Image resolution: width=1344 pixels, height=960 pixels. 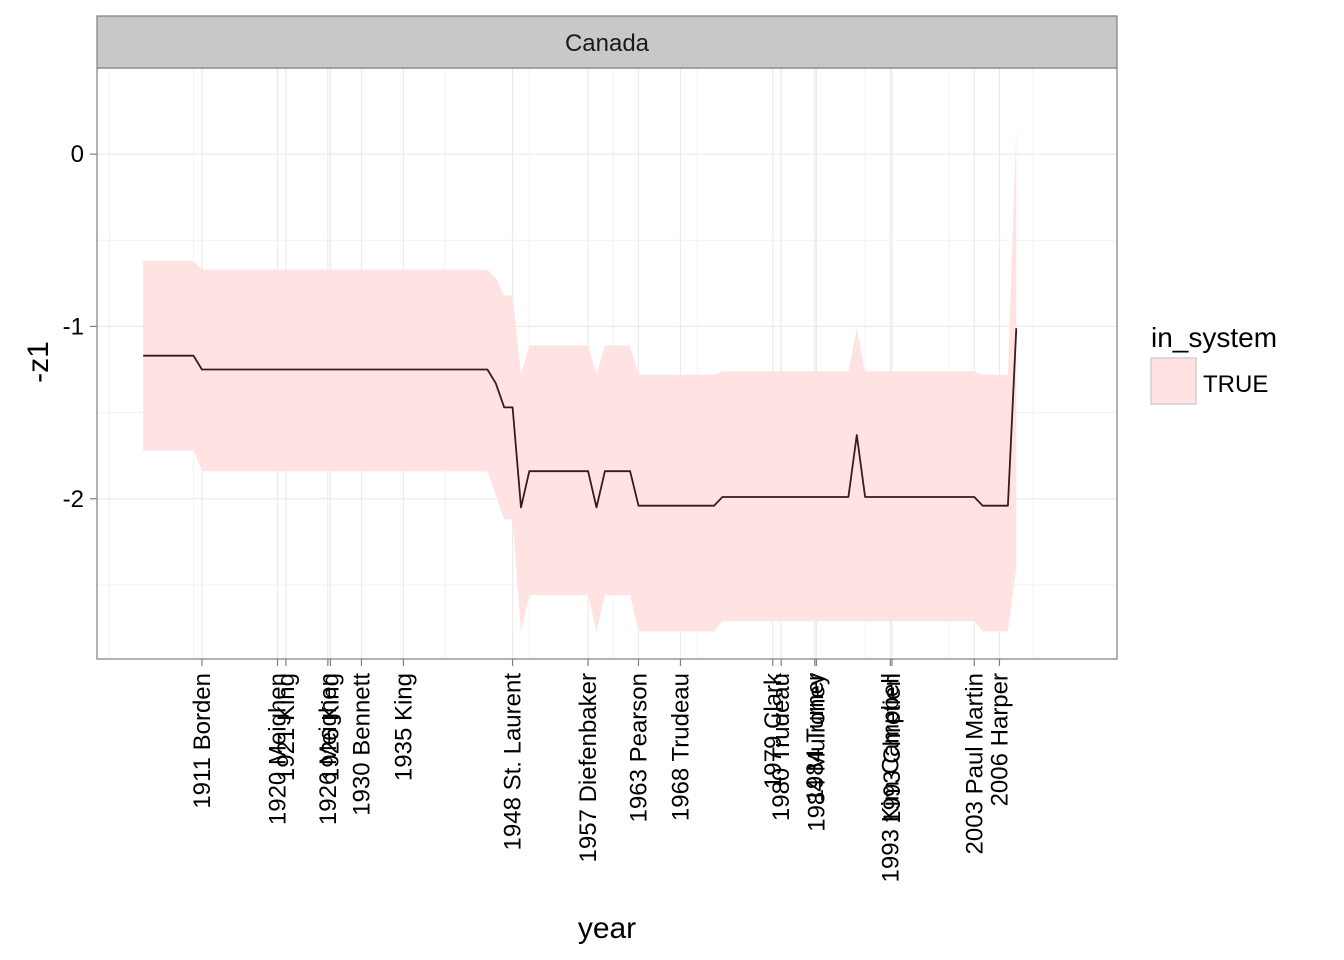 What do you see at coordinates (588, 767) in the screenshot?
I see `x-tick-label: 1957 Diefenbaker` at bounding box center [588, 767].